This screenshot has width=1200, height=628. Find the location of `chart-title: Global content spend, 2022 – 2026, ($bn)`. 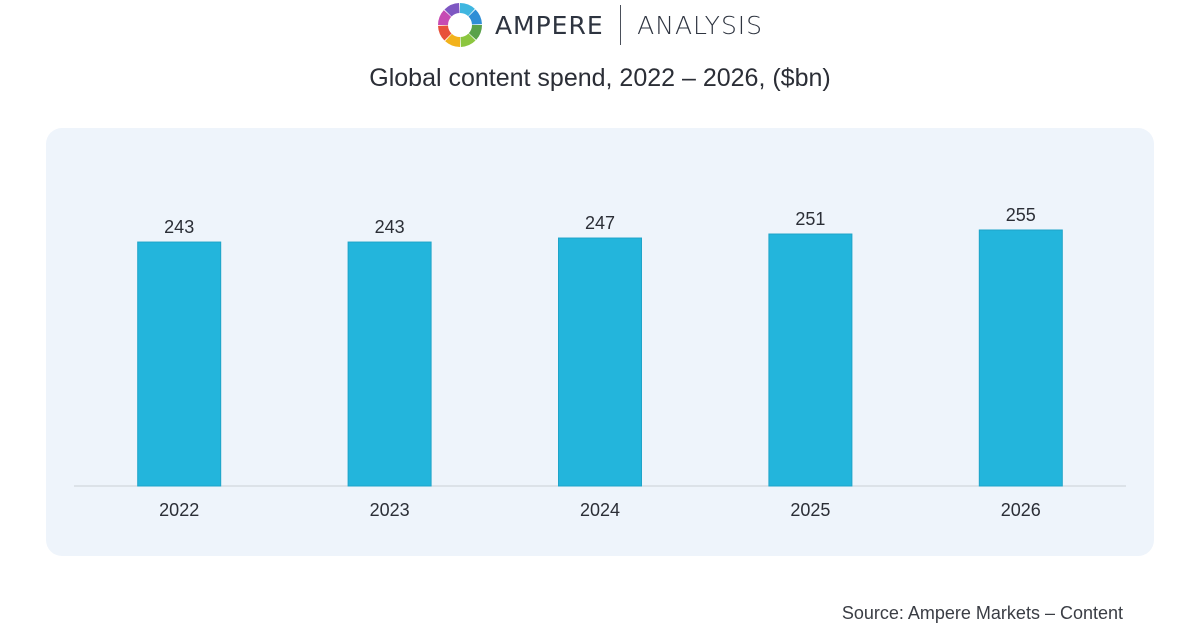

chart-title: Global content spend, 2022 – 2026, ($bn) is located at coordinates (600, 78).